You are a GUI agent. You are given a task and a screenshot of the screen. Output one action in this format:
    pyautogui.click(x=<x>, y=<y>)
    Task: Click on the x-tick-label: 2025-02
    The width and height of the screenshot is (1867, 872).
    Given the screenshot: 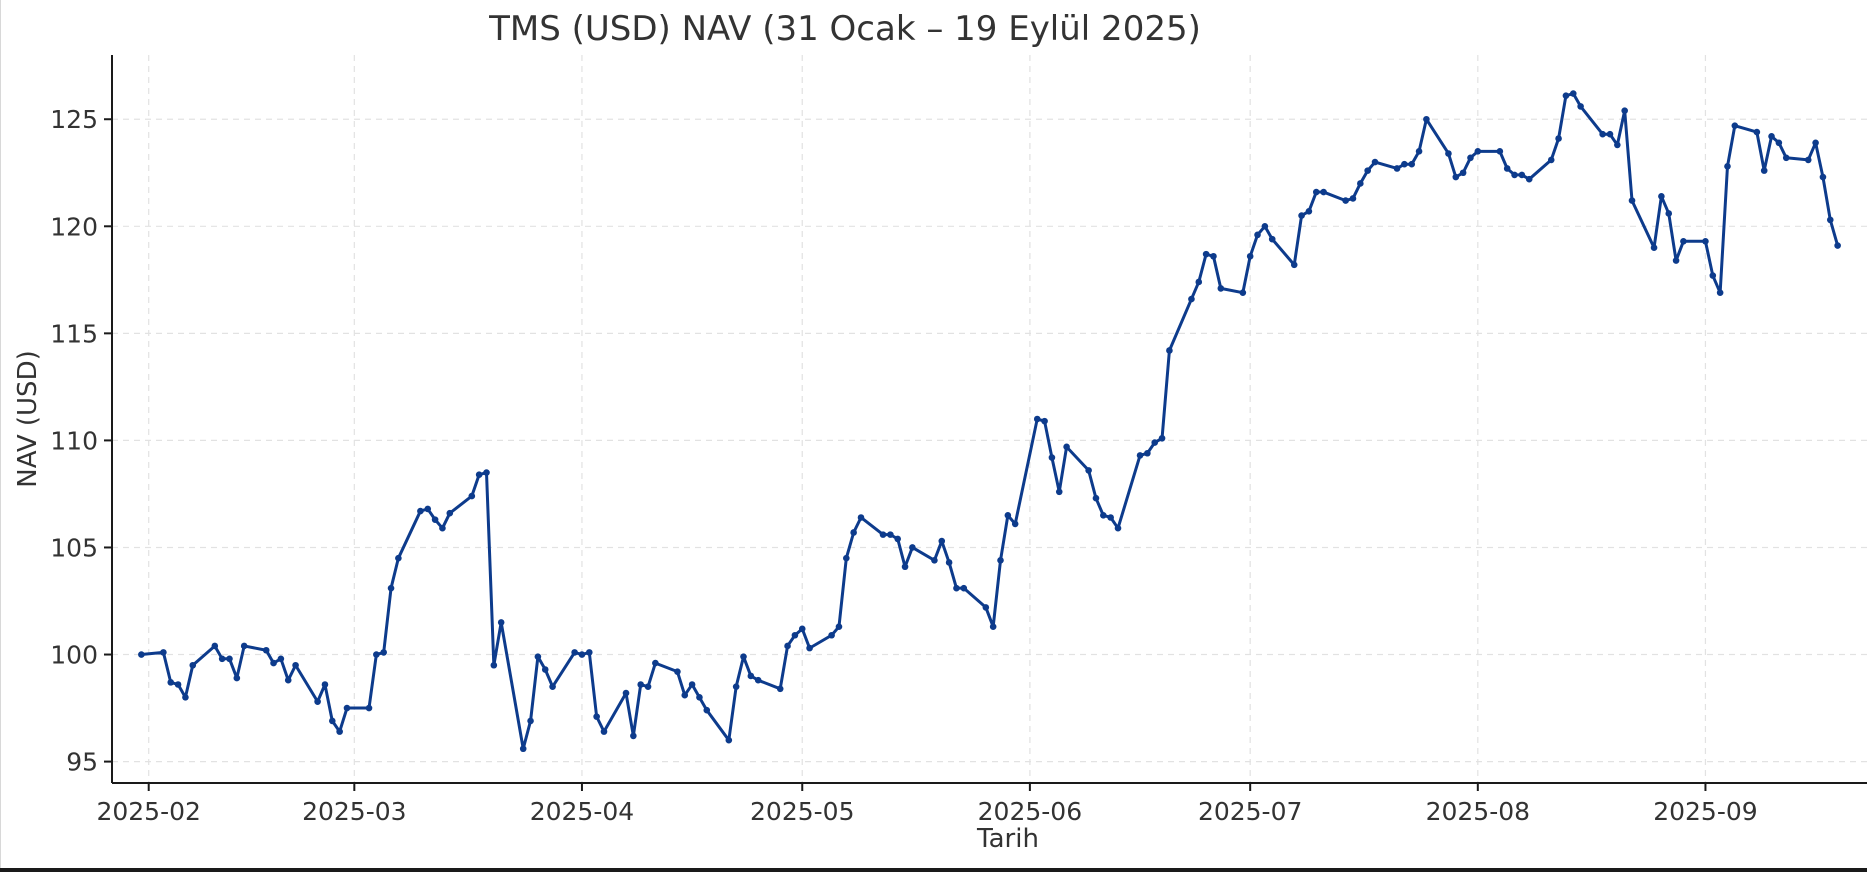 What is the action you would take?
    pyautogui.click(x=148, y=811)
    